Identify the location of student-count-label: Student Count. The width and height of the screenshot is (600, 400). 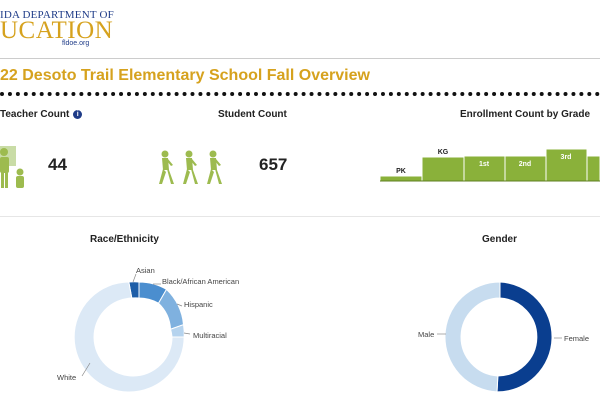
(252, 114).